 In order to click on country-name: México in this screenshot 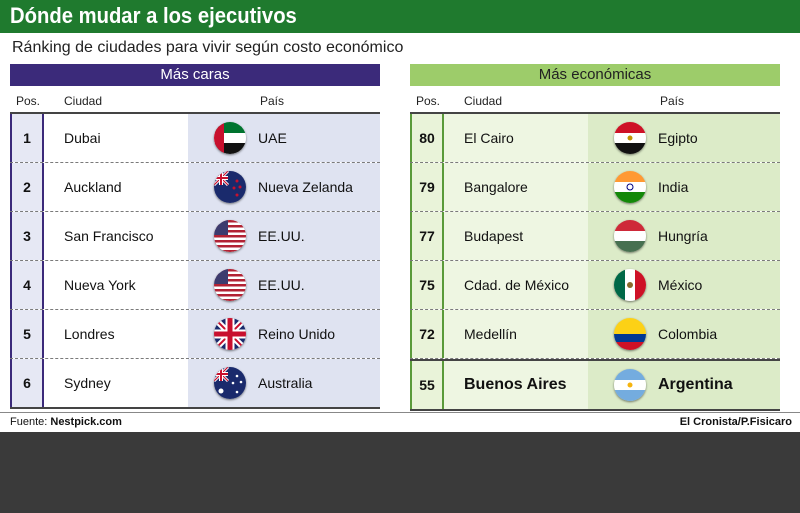, I will do `click(680, 285)`.